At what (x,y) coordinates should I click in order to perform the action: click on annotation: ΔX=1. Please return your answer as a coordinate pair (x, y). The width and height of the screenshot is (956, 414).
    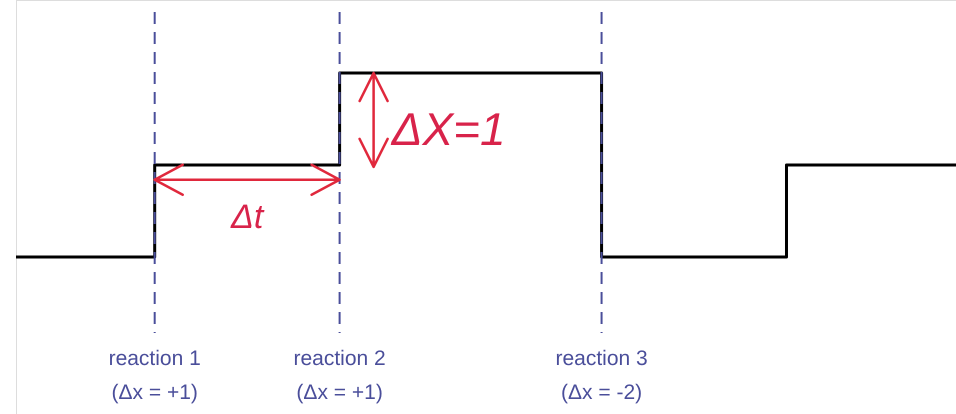
    Looking at the image, I should click on (448, 128).